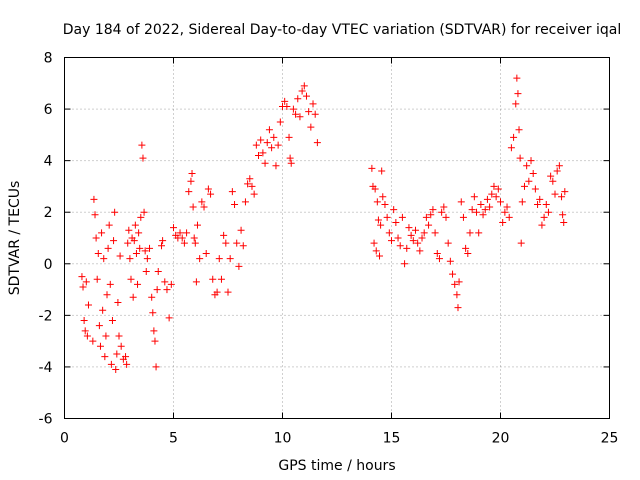 This screenshot has height=480, width=640. I want to click on x-tick-label: 10, so click(283, 439).